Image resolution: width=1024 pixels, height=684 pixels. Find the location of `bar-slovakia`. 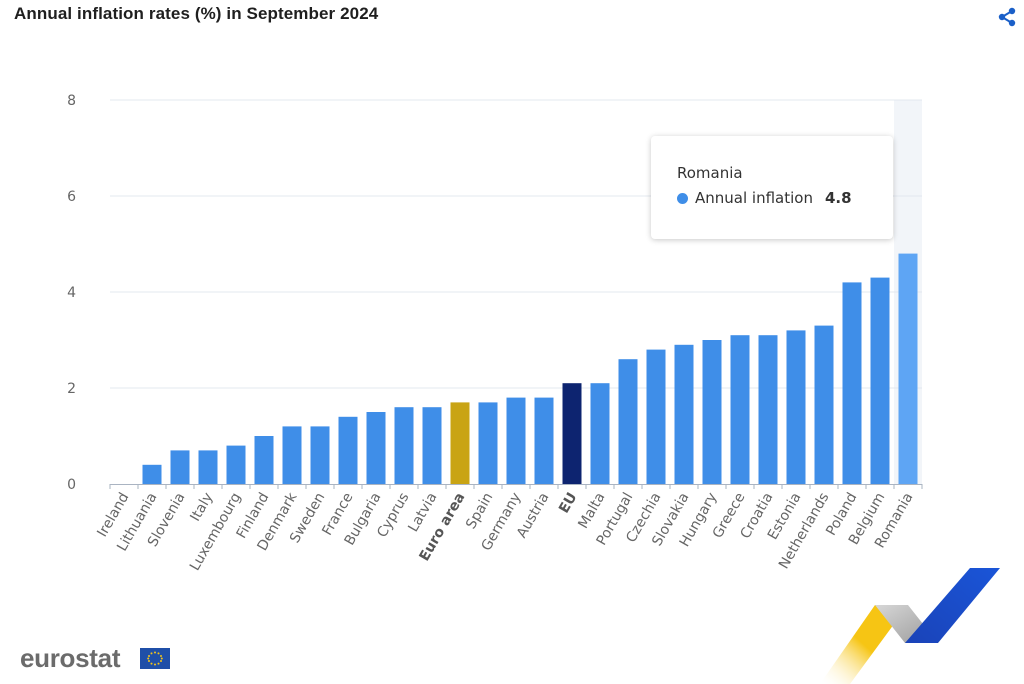

bar-slovakia is located at coordinates (684, 414).